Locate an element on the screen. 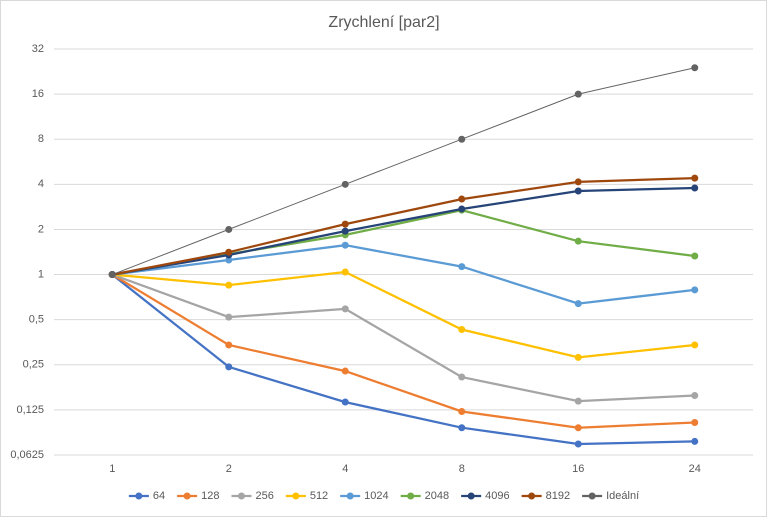 This screenshot has width=767, height=517. legend-label: Ideální is located at coordinates (622, 496).